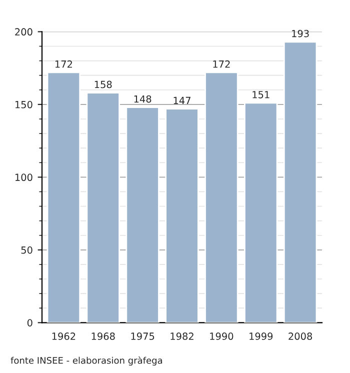  Describe the element at coordinates (222, 336) in the screenshot. I see `x-tick-label: 1990` at that location.